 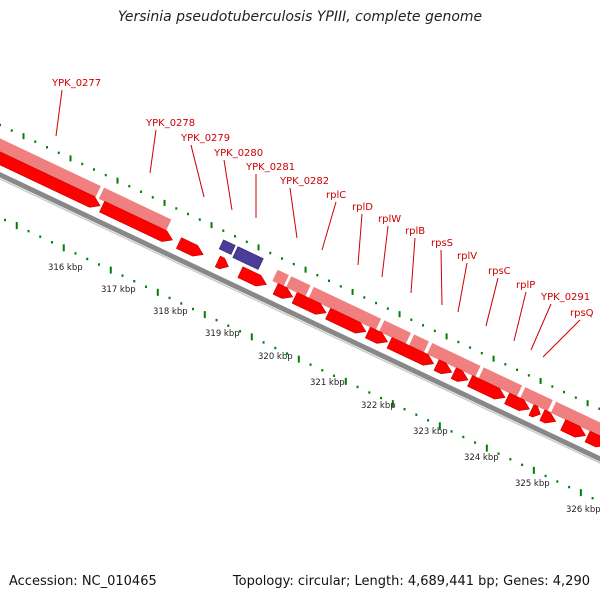 I want to click on gene-label: YPK_0277, so click(x=76, y=83).